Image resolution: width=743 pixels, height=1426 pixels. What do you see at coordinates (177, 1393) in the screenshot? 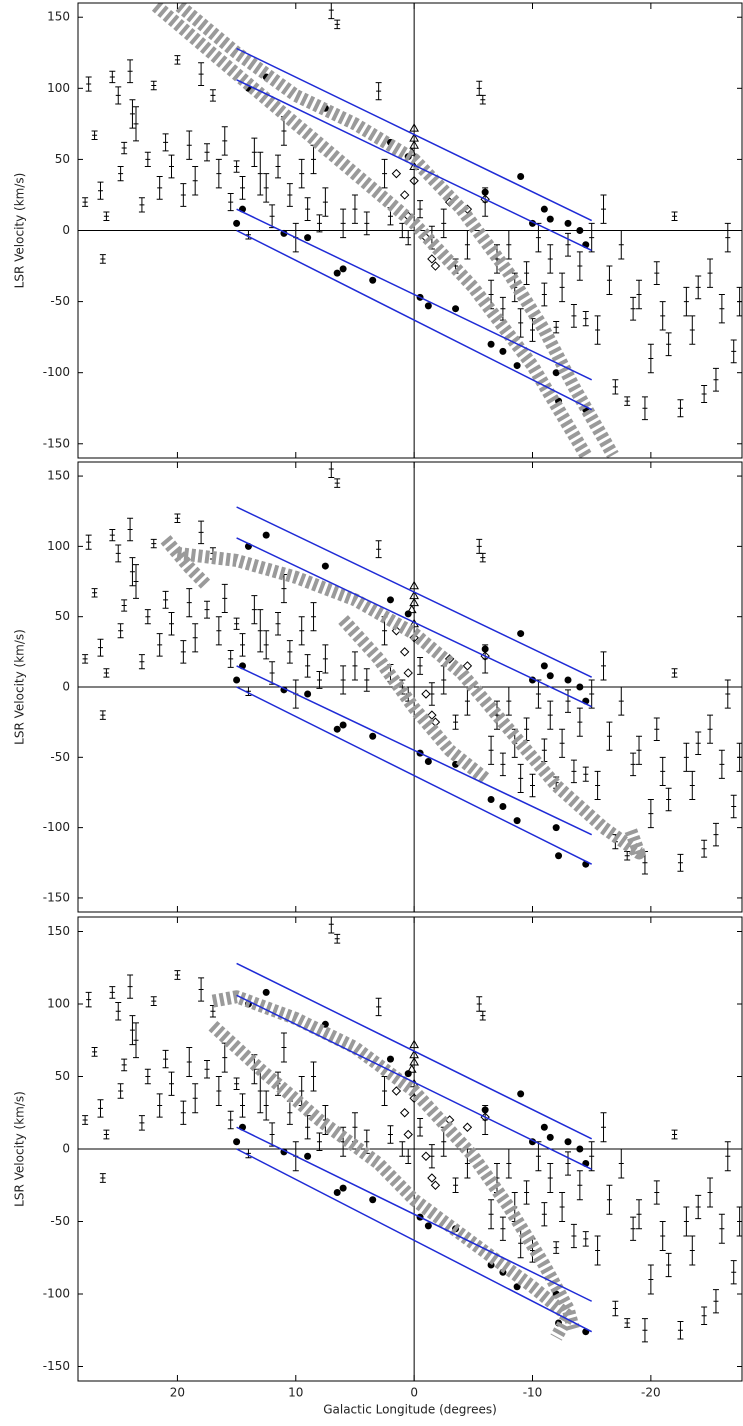
I see `x-tick-label: 20` at bounding box center [177, 1393].